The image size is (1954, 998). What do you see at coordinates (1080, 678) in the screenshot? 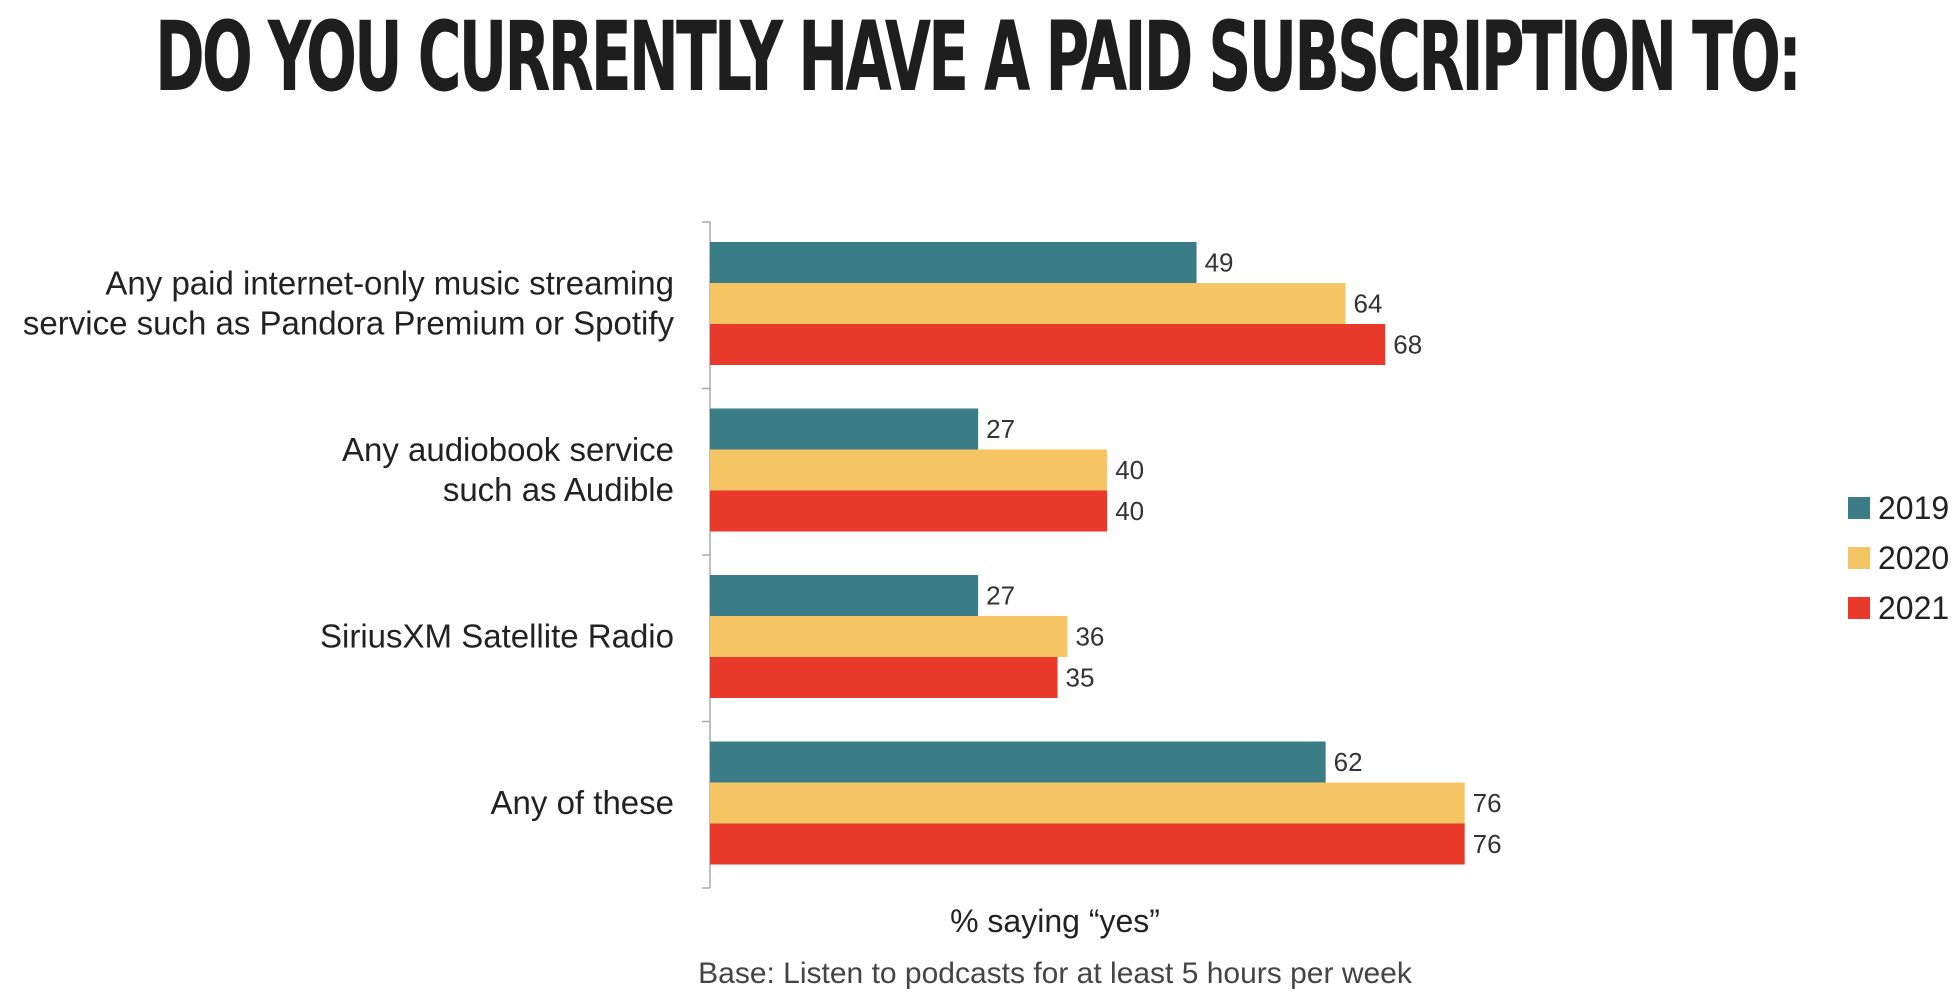
I see `bar-value-label: 35` at bounding box center [1080, 678].